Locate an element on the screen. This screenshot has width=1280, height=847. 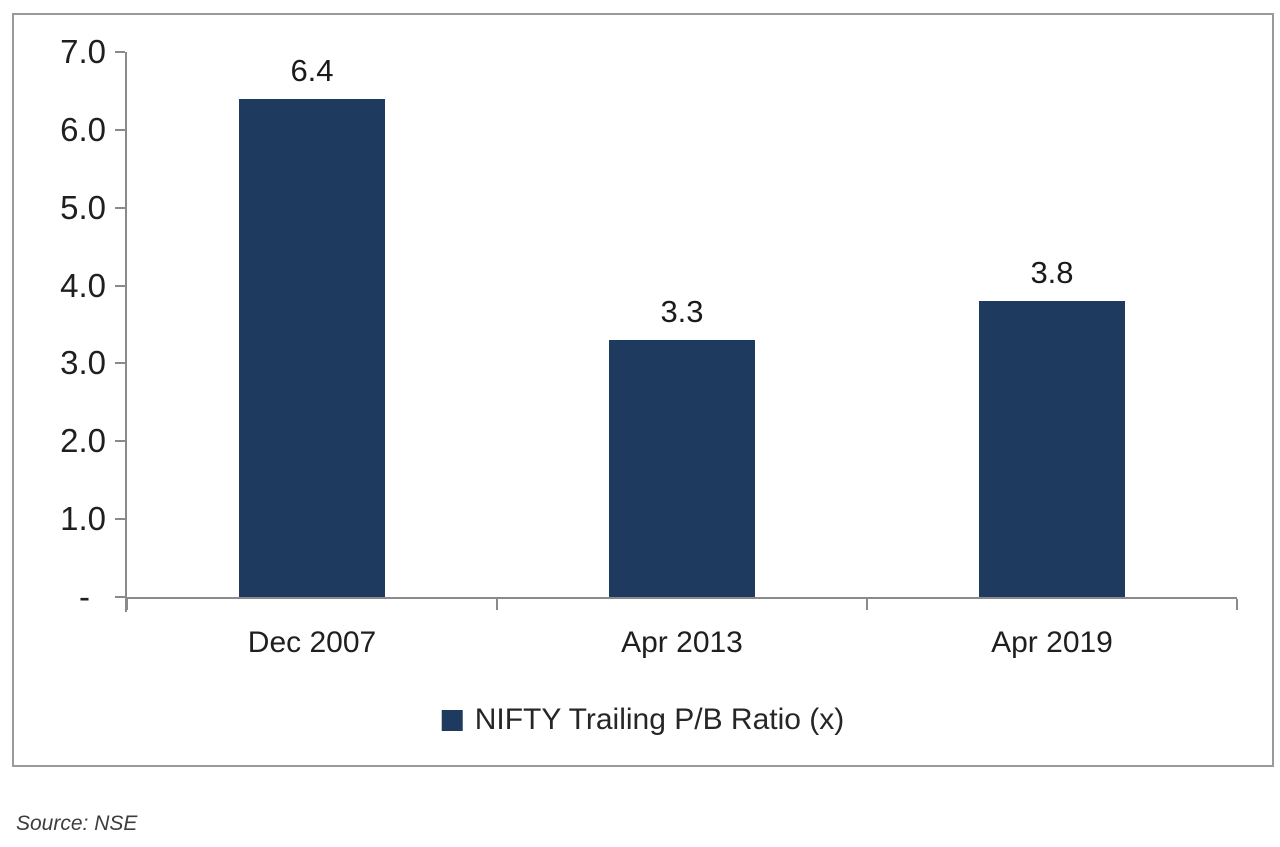
bar-value-label: 3.8 is located at coordinates (1052, 273).